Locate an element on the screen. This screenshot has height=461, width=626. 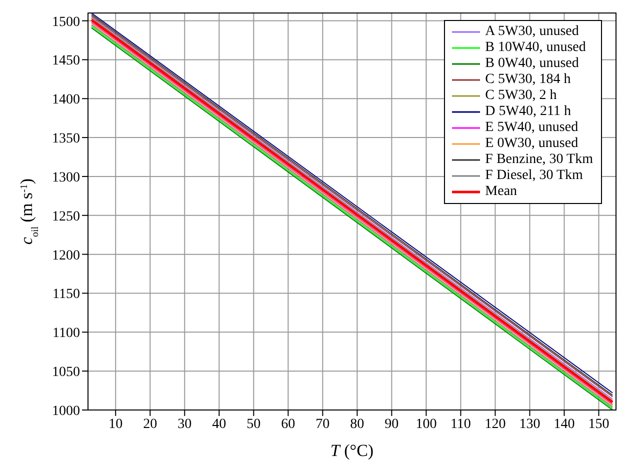
legend-label: C 5W30, 2 h is located at coordinates (521, 96).